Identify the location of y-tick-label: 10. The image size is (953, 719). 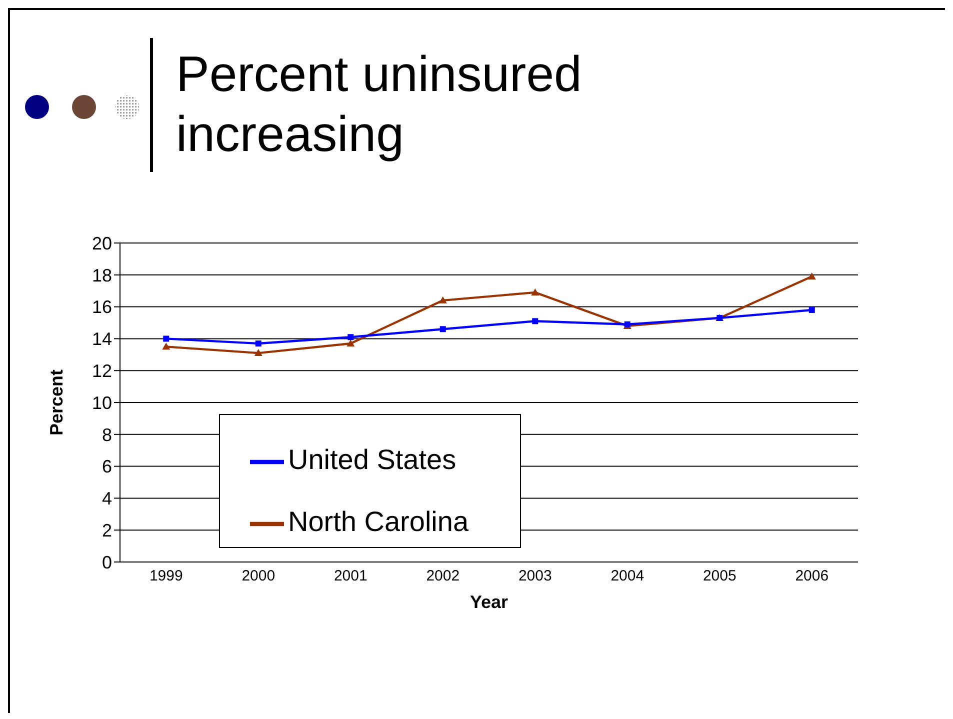
(102, 402).